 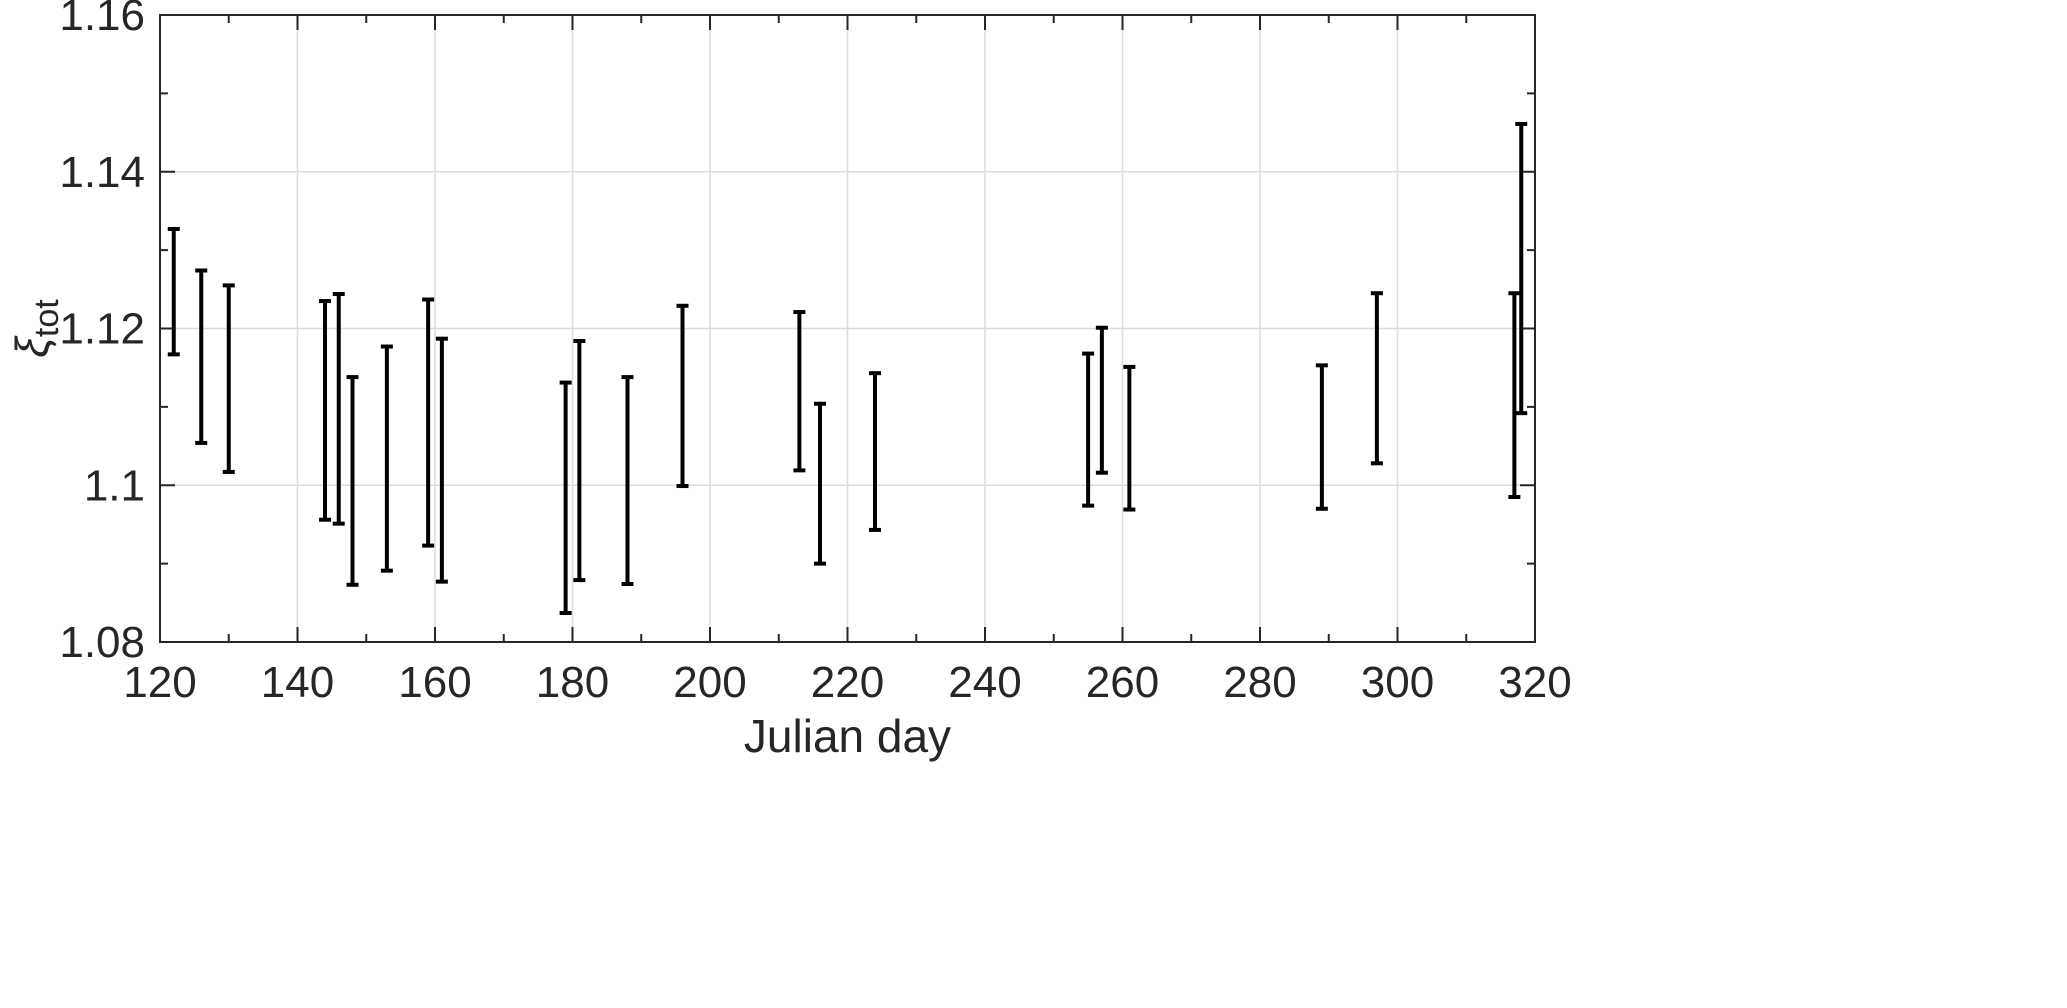 I want to click on x-tick-labels: 120 140 160 180 200 220 240 260 280 300 320, so click(x=847, y=682).